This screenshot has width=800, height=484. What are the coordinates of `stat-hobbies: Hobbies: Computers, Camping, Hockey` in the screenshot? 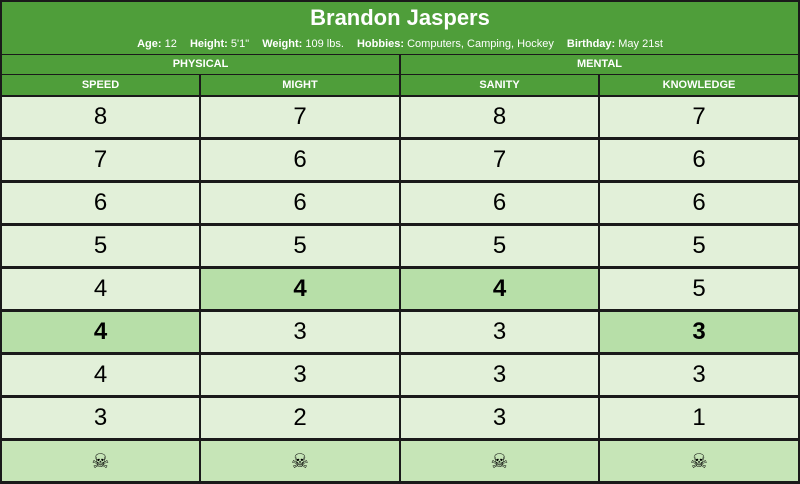 It's located at (455, 44).